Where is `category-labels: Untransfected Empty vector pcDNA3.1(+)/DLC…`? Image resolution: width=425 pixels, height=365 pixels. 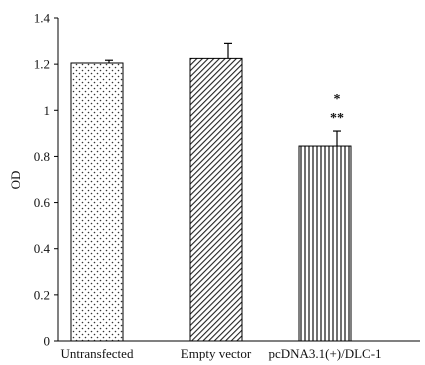
category-labels: Untransfected Empty vector pcDNA3.1(+)/DLC… is located at coordinates (221, 353).